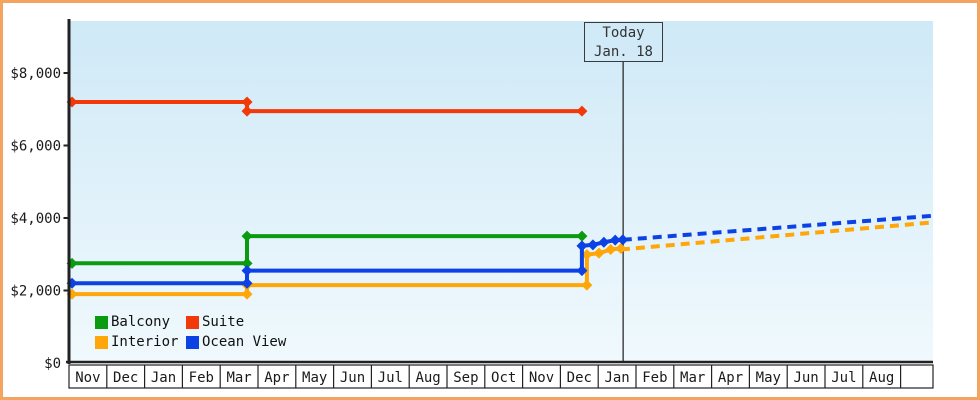 The height and width of the screenshot is (400, 980). What do you see at coordinates (623, 42) in the screenshot?
I see `today-annotation-box: Today Jan. 18` at bounding box center [623, 42].